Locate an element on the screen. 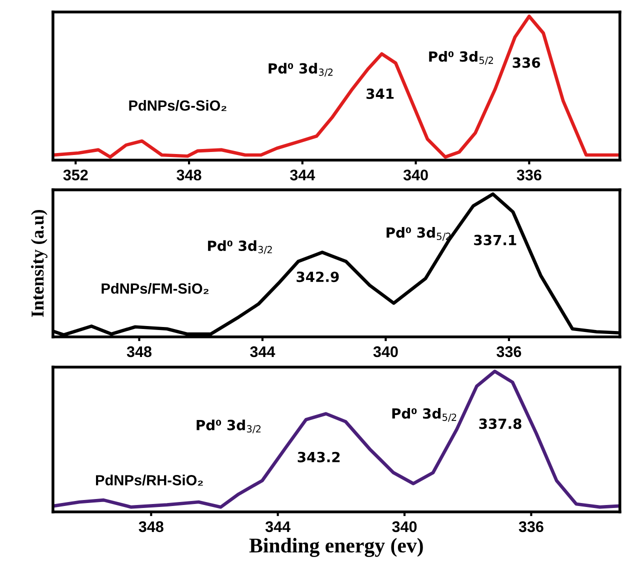 This screenshot has height=570, width=623. text: PdNPs/FM-SiO₂ is located at coordinates (155, 288).